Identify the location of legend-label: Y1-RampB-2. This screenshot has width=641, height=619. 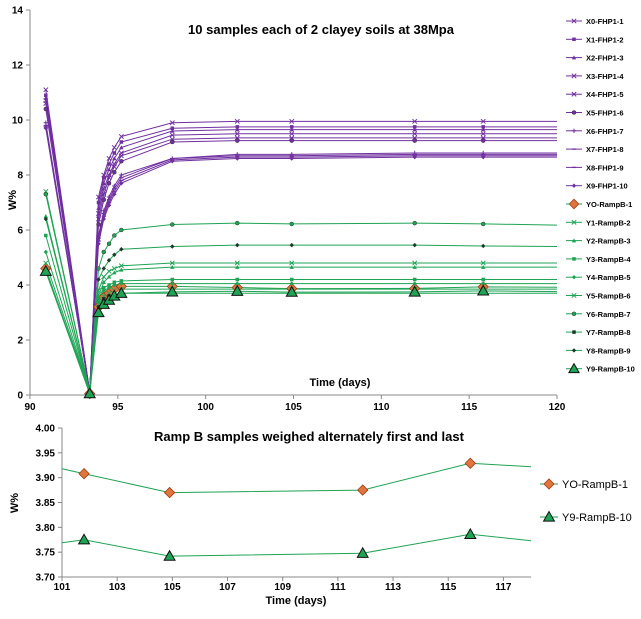
(608, 222).